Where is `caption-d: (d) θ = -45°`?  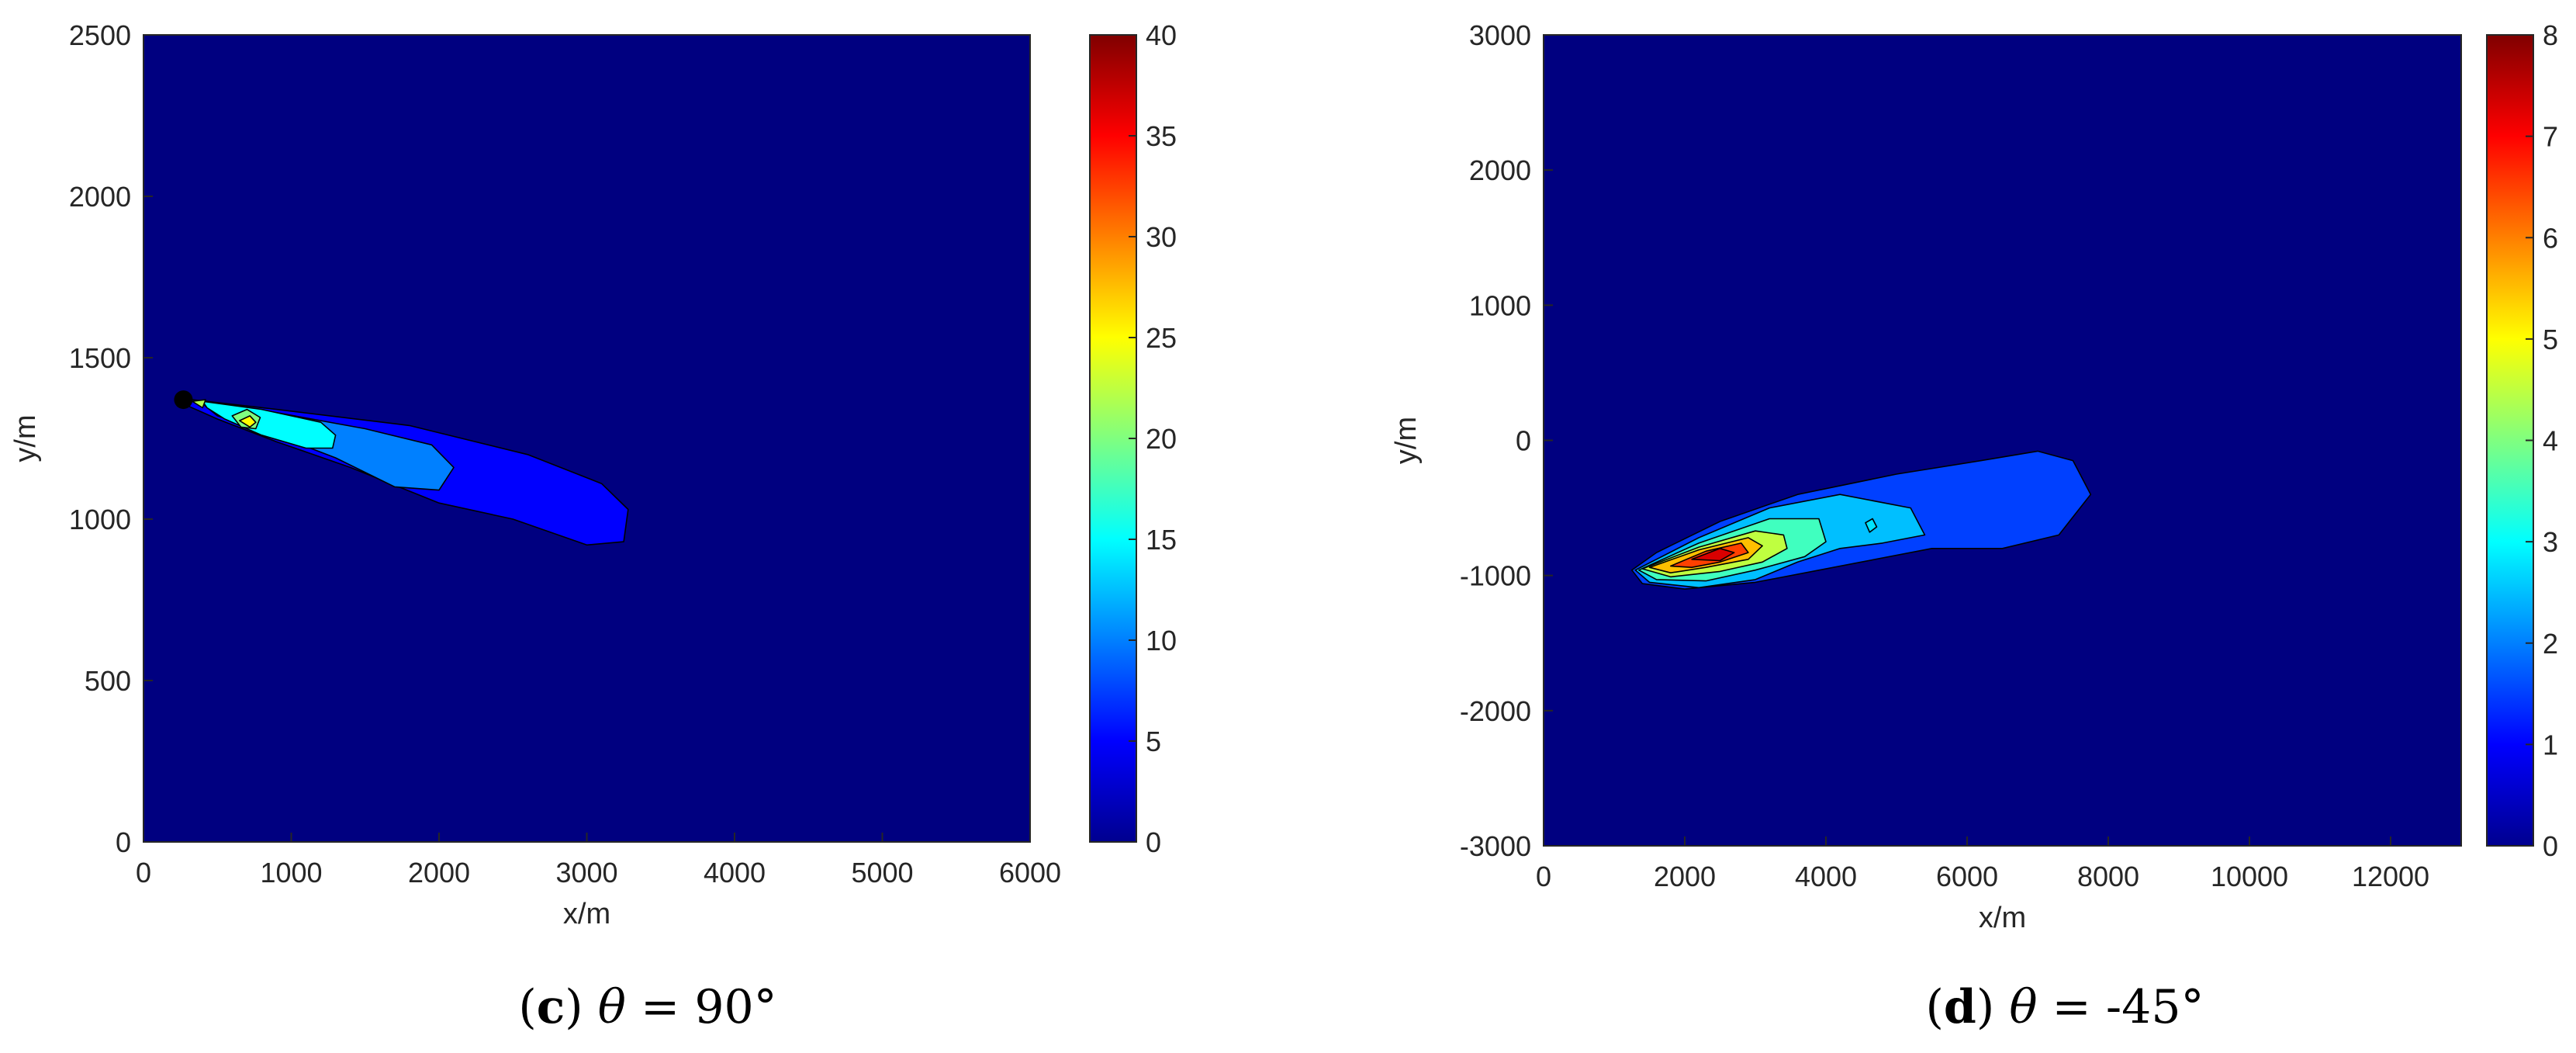
caption-d: (d) θ = -45° is located at coordinates (2064, 1007).